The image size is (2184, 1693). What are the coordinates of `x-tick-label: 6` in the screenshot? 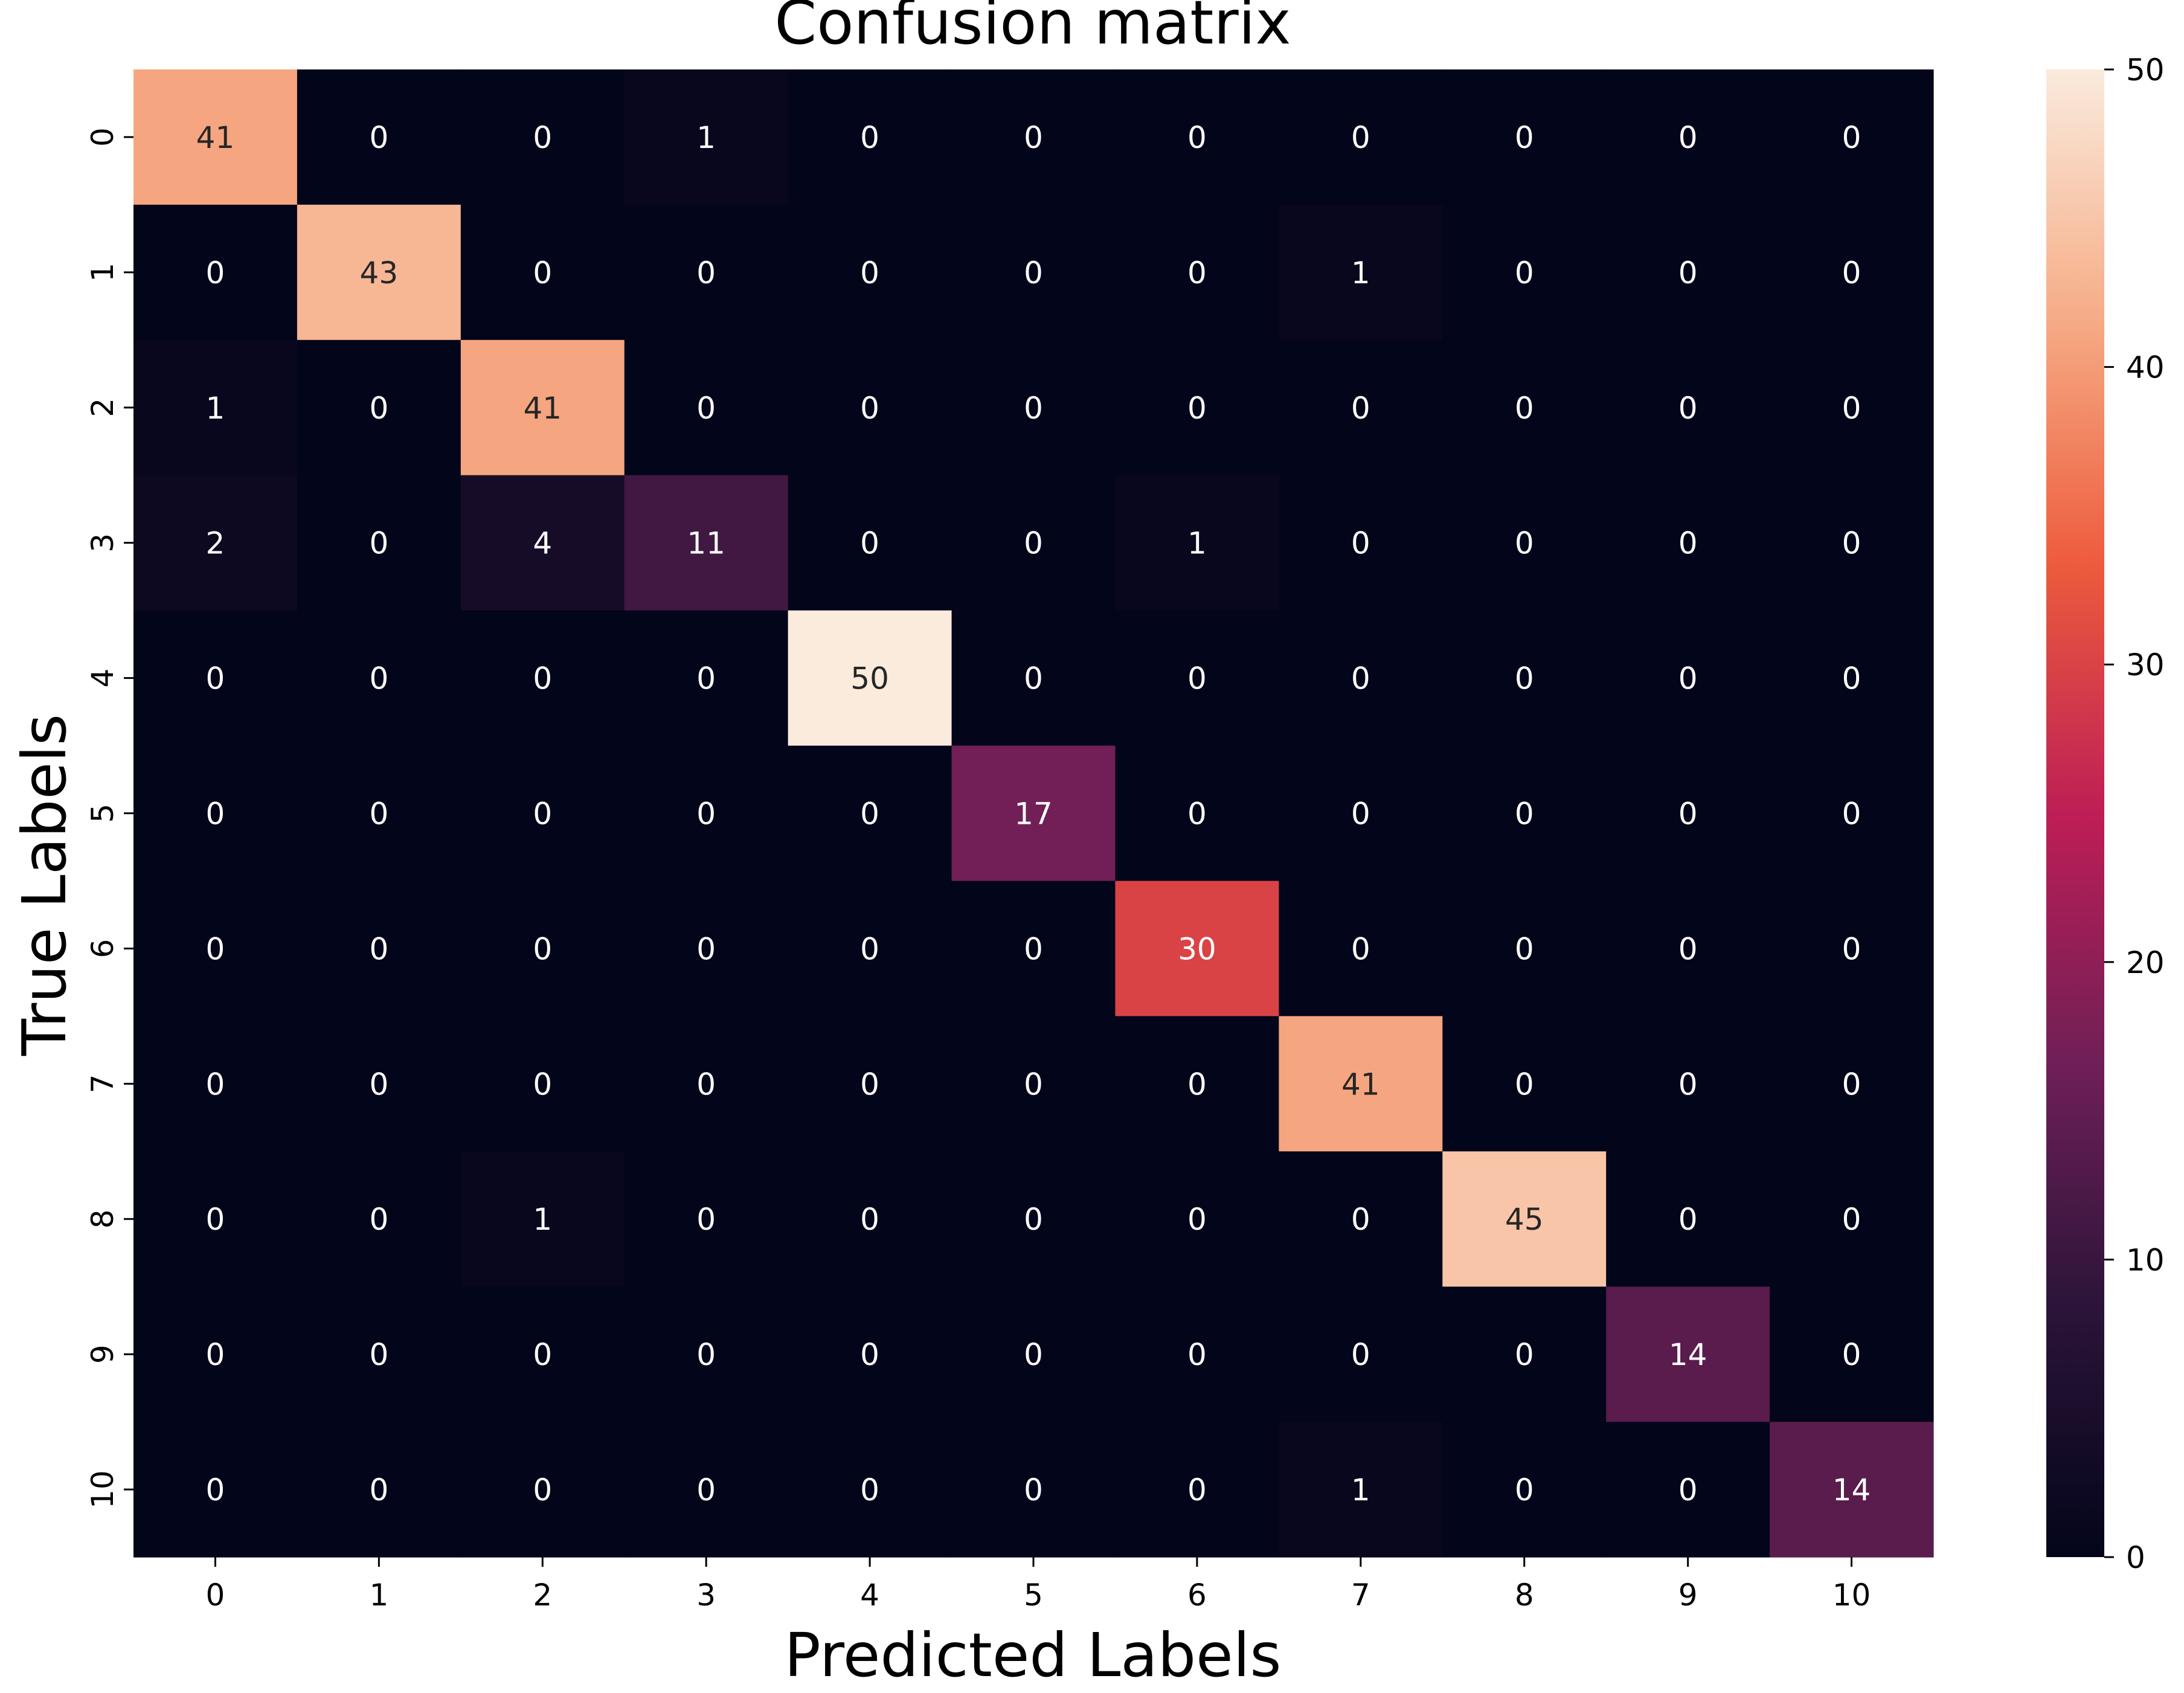 It's located at (1197, 1595).